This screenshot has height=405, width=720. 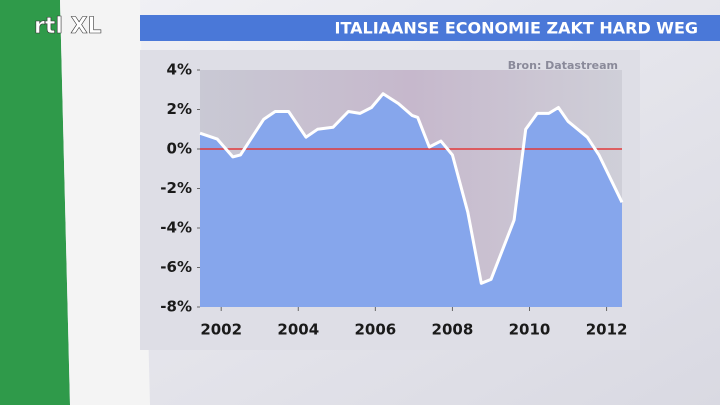 What do you see at coordinates (35, 202) in the screenshot?
I see `flag-green` at bounding box center [35, 202].